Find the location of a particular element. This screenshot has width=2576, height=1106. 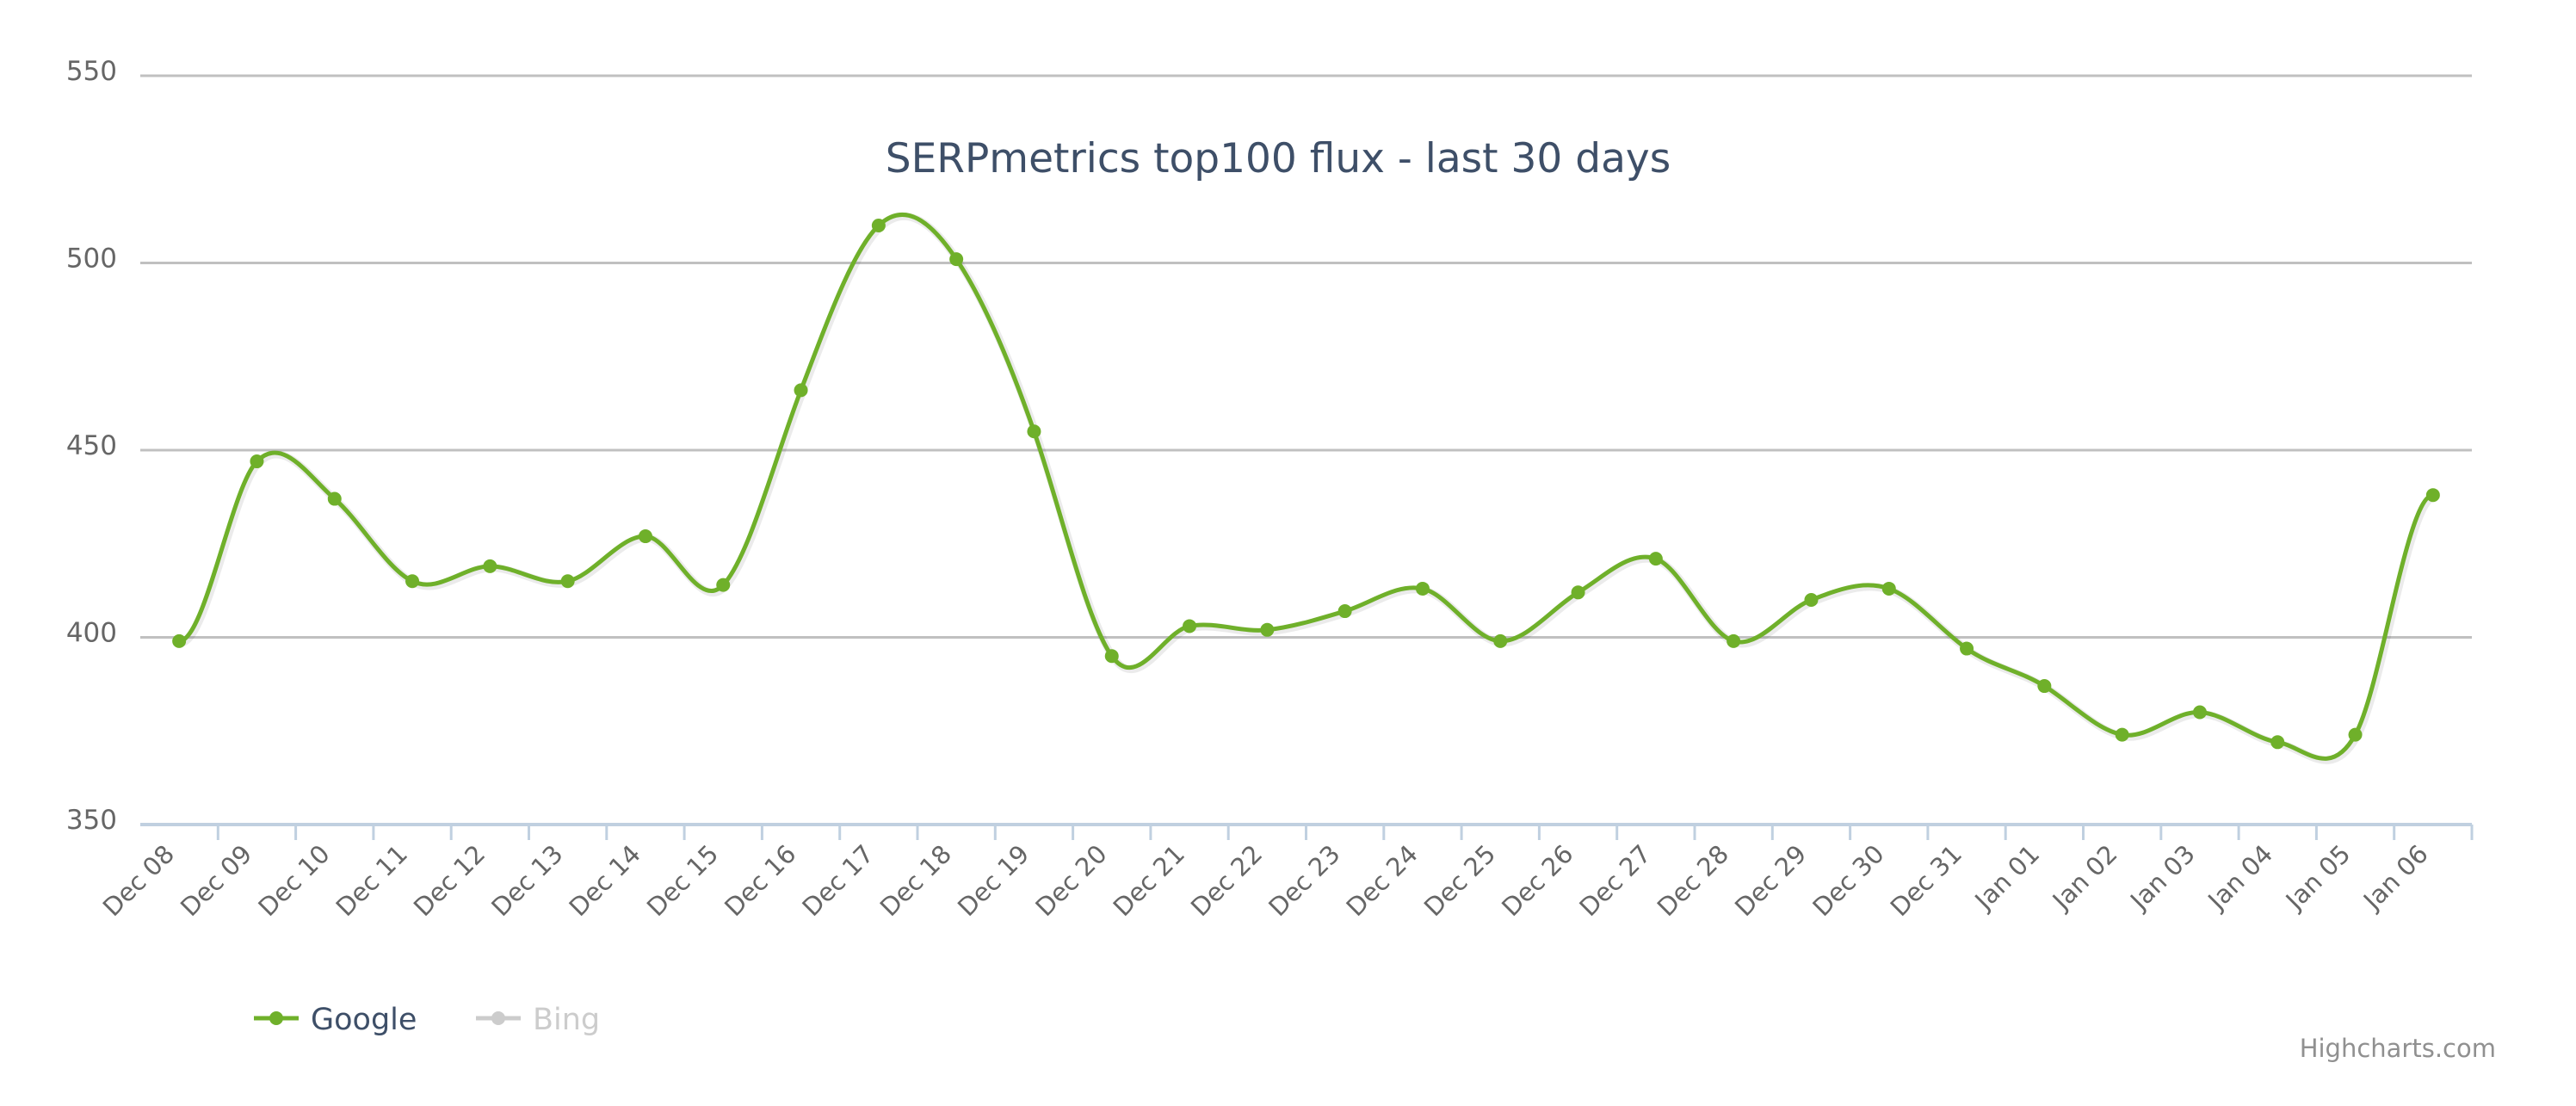

x-axis-label: Dec 16 is located at coordinates (760, 880).